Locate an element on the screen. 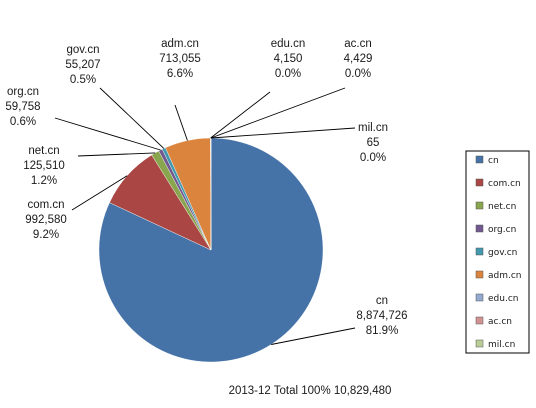 The height and width of the screenshot is (408, 536). legend-label-net-cn: net.cn is located at coordinates (502, 207).